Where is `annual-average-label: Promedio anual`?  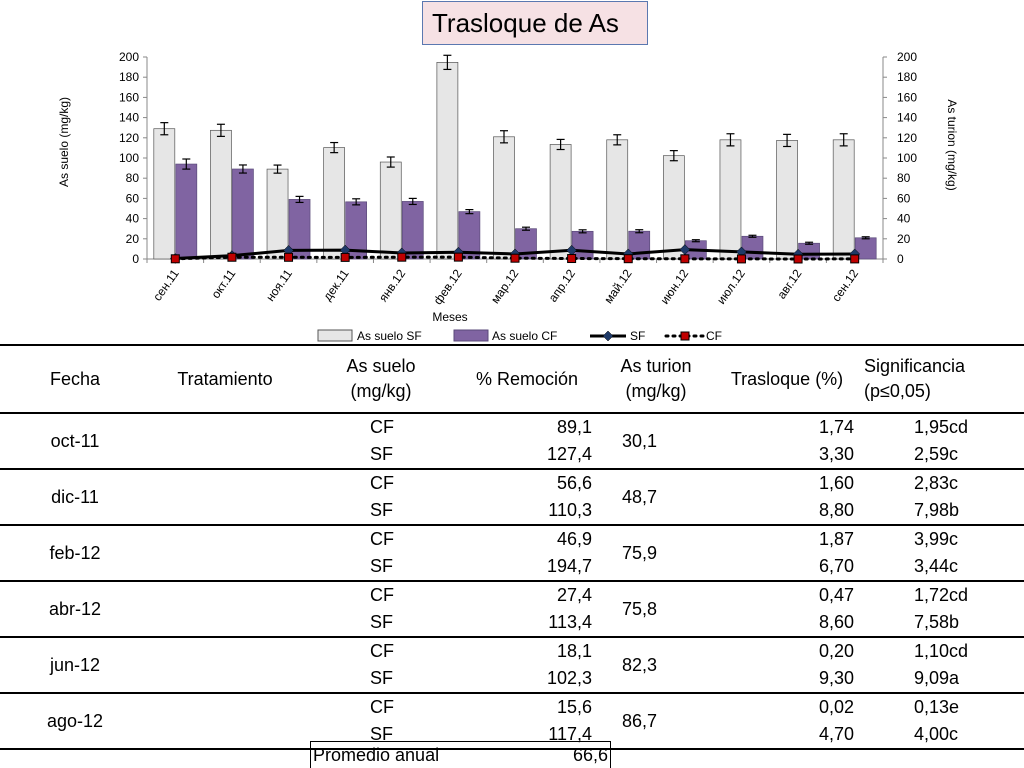 annual-average-label: Promedio anual is located at coordinates (376, 755).